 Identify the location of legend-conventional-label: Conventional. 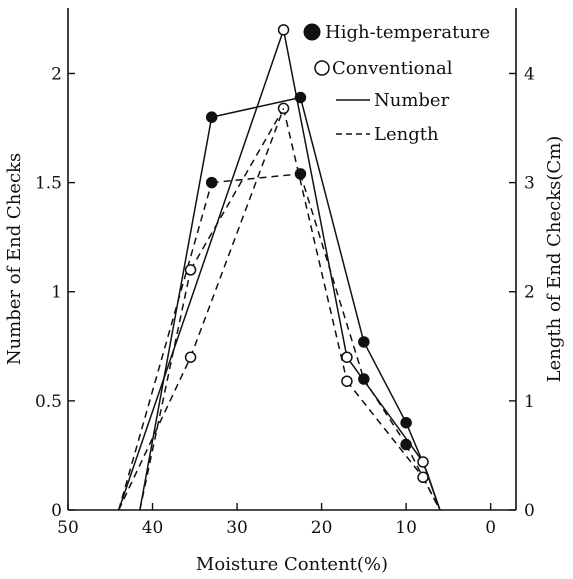
(392, 68).